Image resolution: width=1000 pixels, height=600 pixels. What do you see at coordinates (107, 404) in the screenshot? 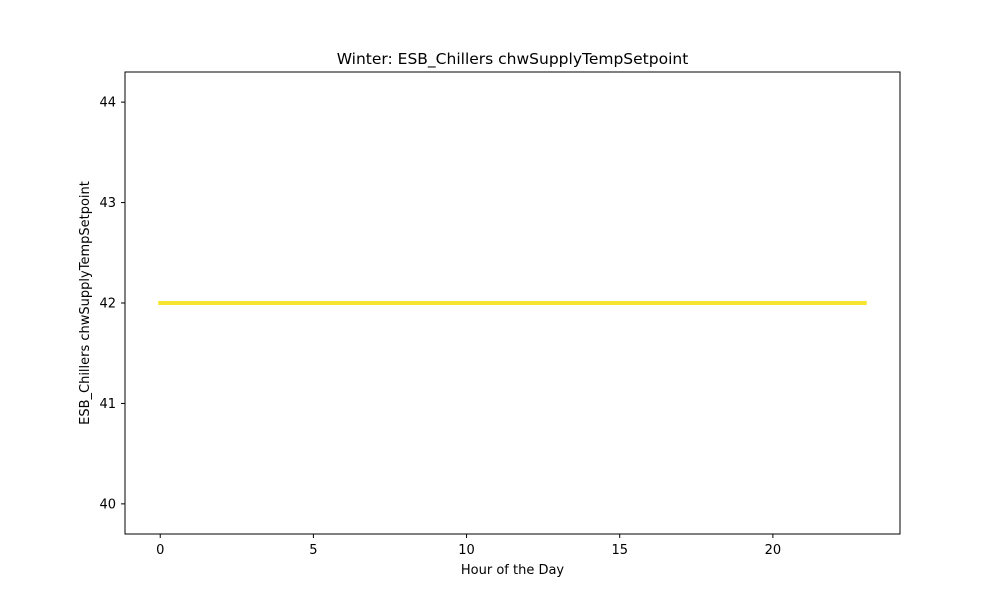
I see `y-tick-label: 41` at bounding box center [107, 404].